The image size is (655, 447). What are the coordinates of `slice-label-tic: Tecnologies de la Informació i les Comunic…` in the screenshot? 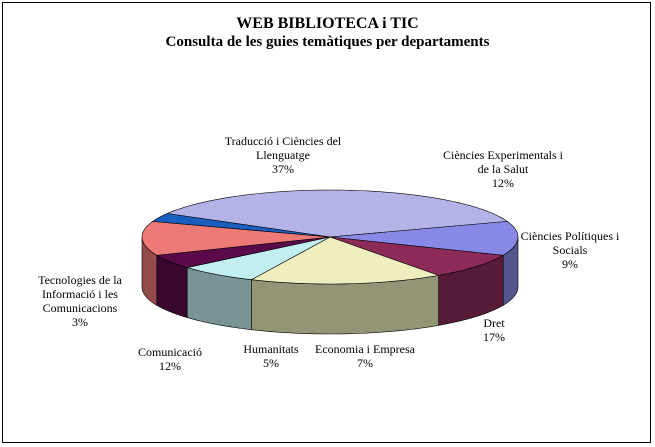 It's located at (80, 301).